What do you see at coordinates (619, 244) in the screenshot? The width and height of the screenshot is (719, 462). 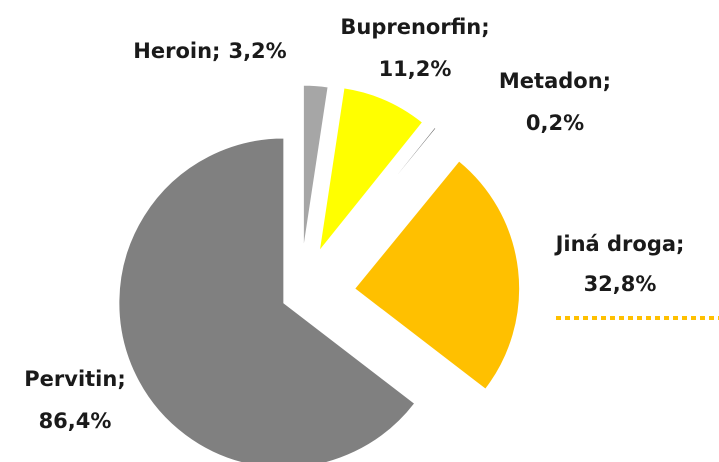 I see `category-label: Jiná droga;` at bounding box center [619, 244].